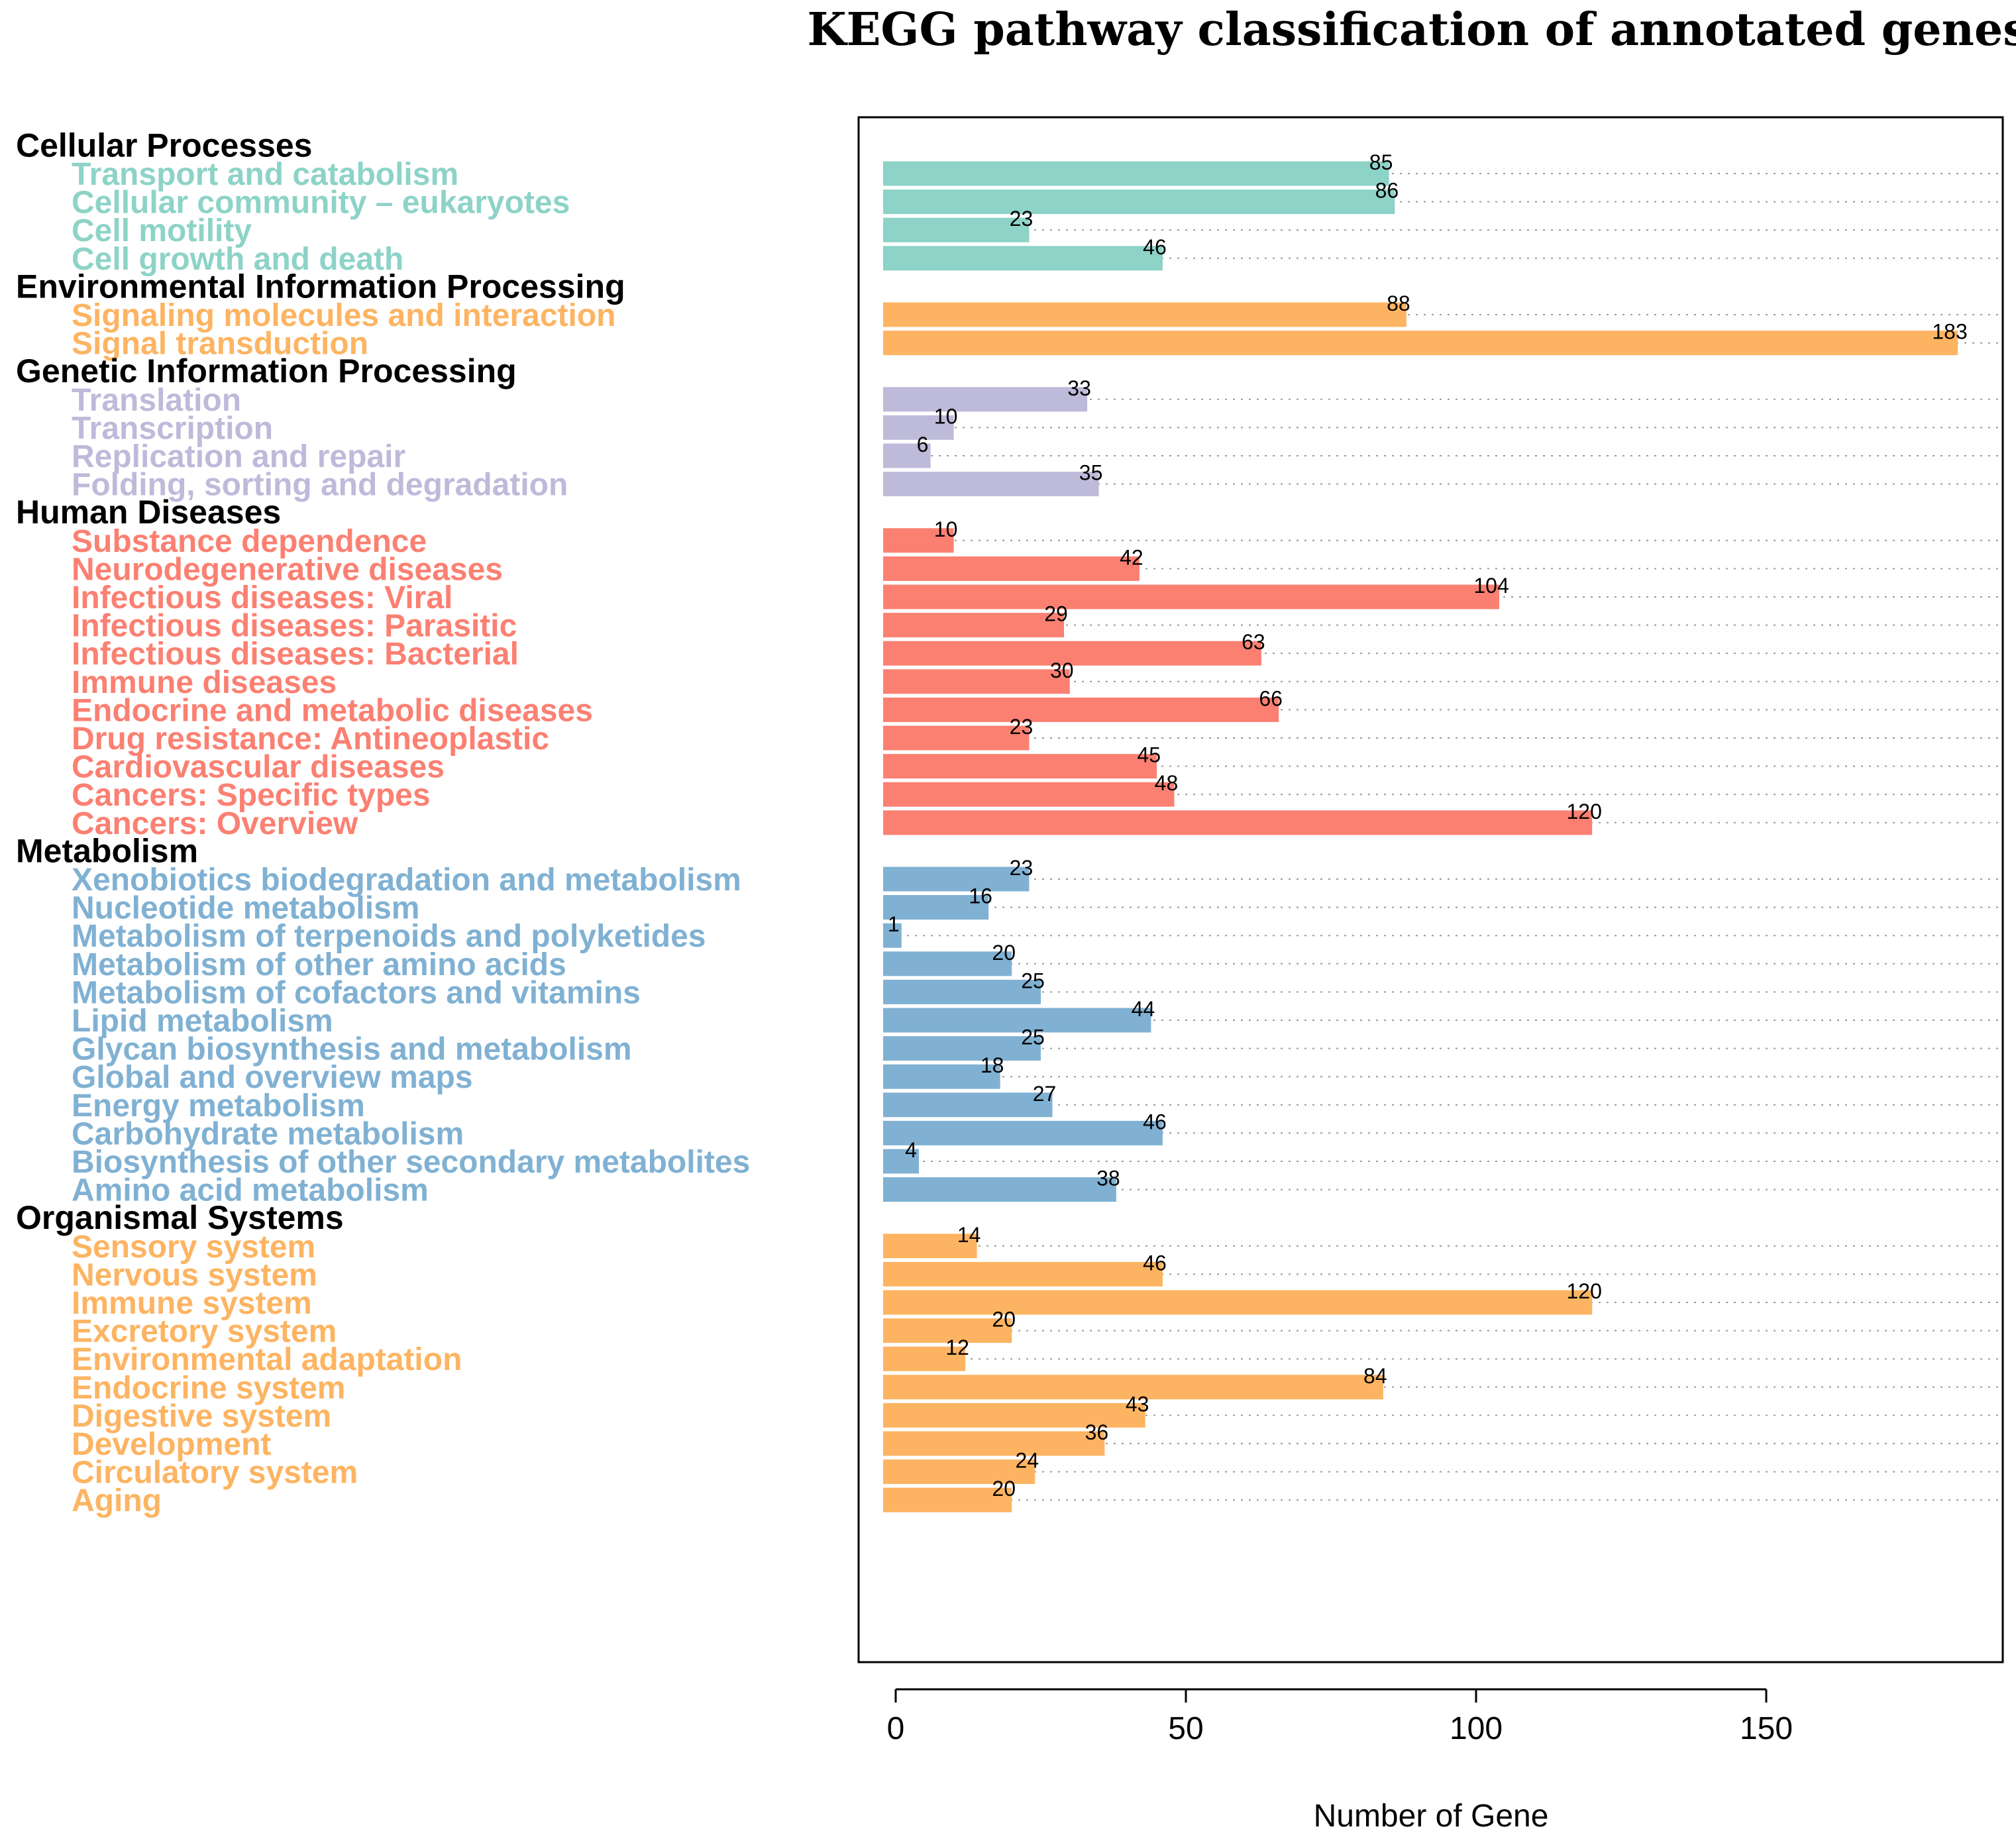  I want to click on x-axis-title: Number of Gene, so click(1431, 1816).